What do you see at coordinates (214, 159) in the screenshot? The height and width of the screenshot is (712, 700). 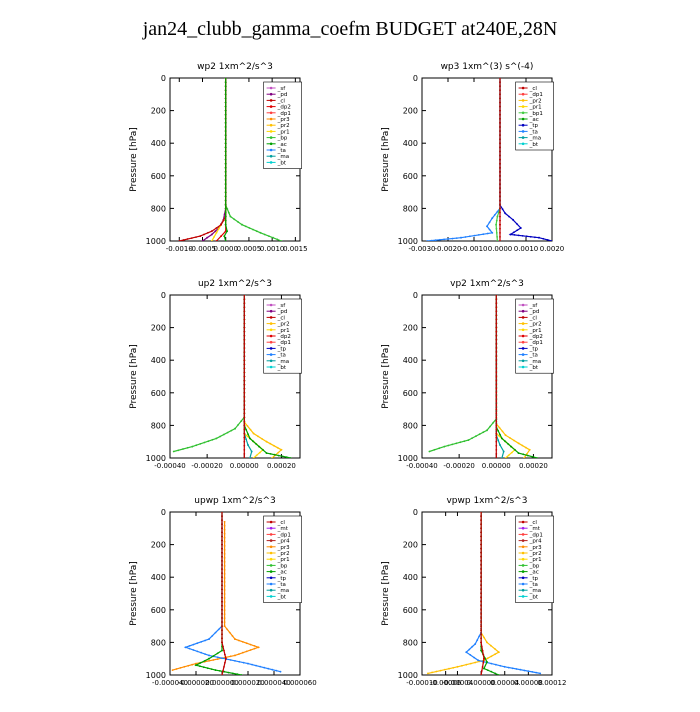 I see `series-line-pd` at bounding box center [214, 159].